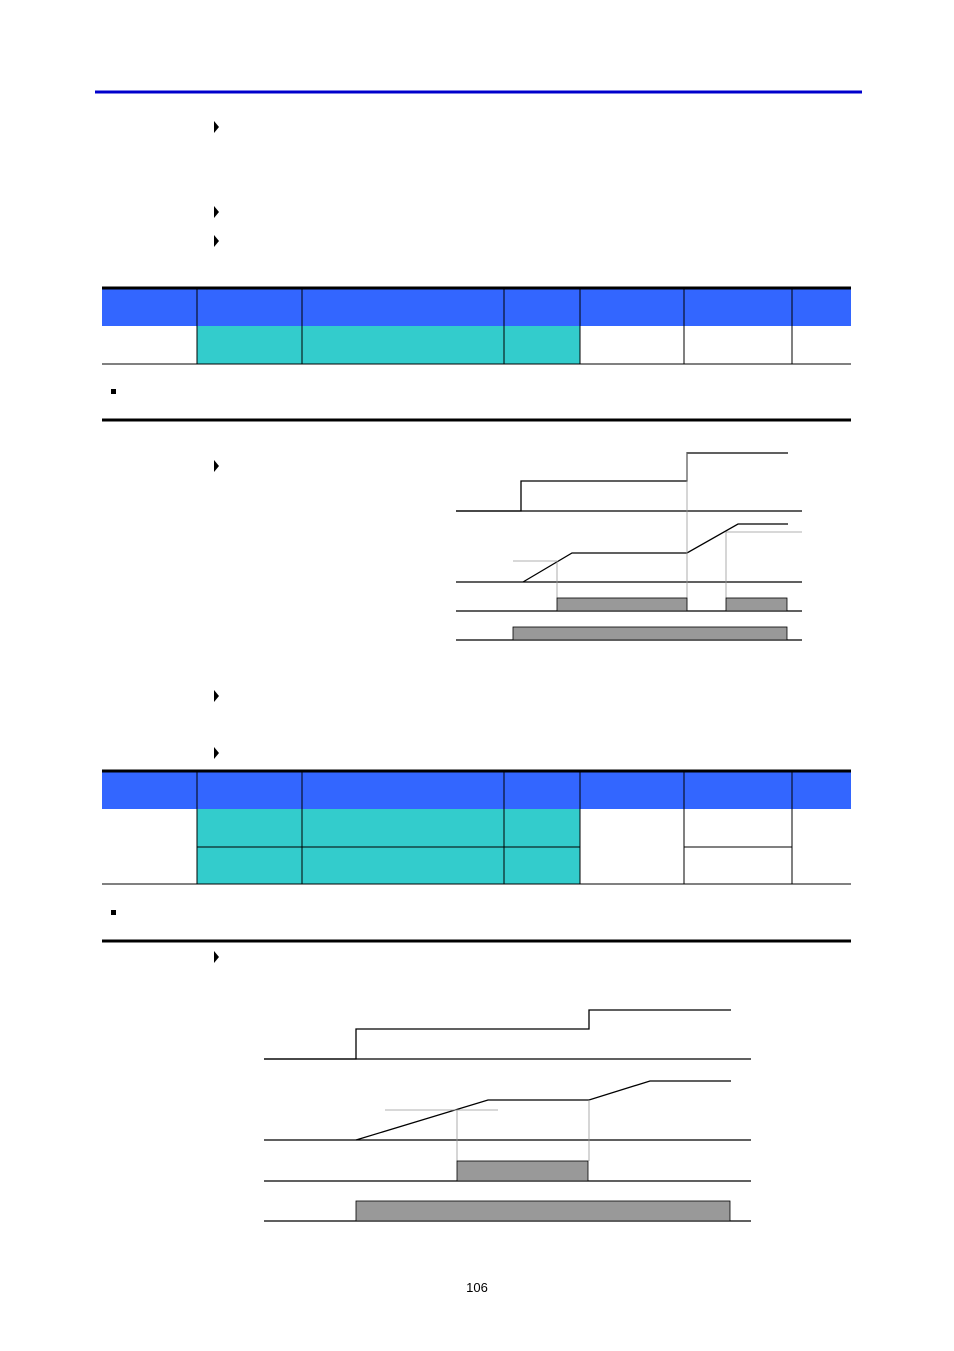 This screenshot has height=1351, width=954. I want to click on page-number: 106, so click(477, 1287).